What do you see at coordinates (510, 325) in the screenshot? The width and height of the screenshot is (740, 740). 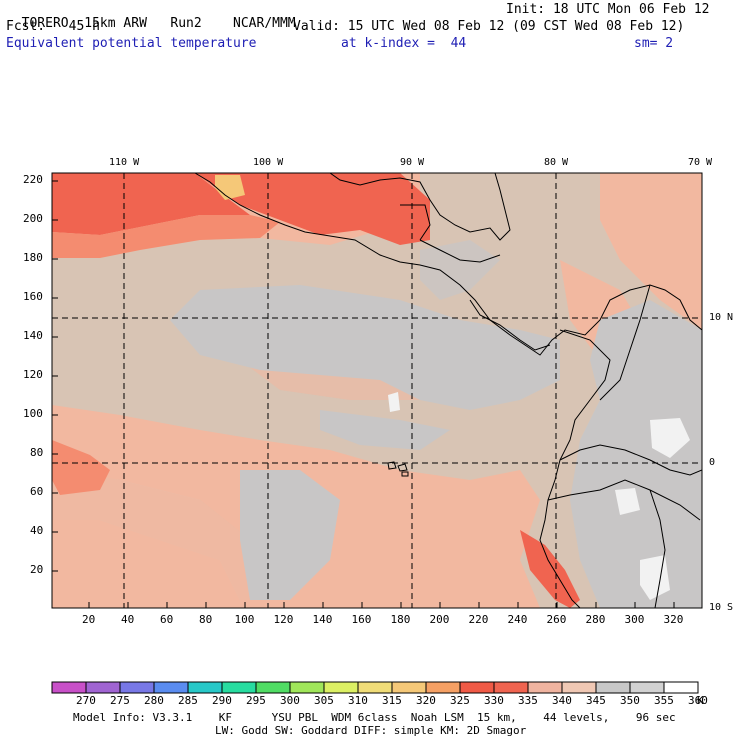 I see `coastline-panama` at bounding box center [510, 325].